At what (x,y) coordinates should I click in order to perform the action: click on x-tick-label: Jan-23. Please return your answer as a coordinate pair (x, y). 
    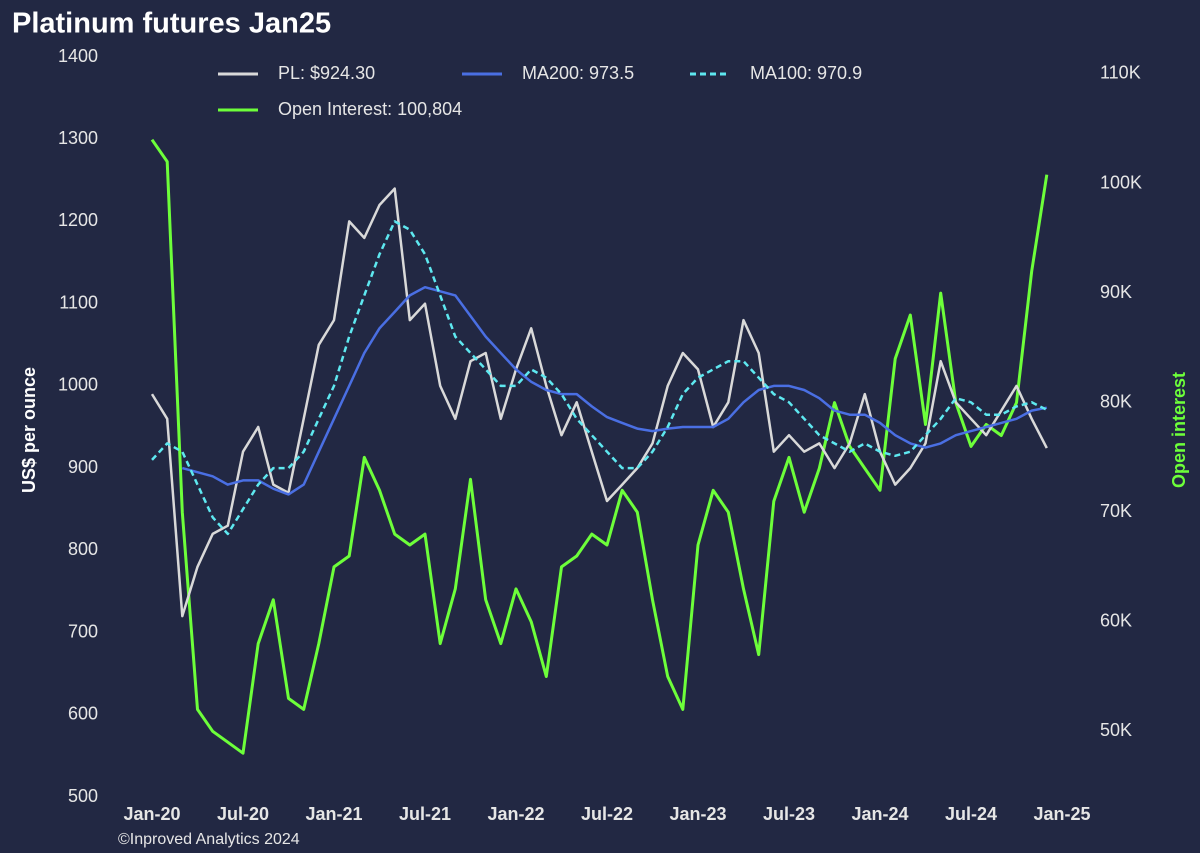
    Looking at the image, I should click on (697, 814).